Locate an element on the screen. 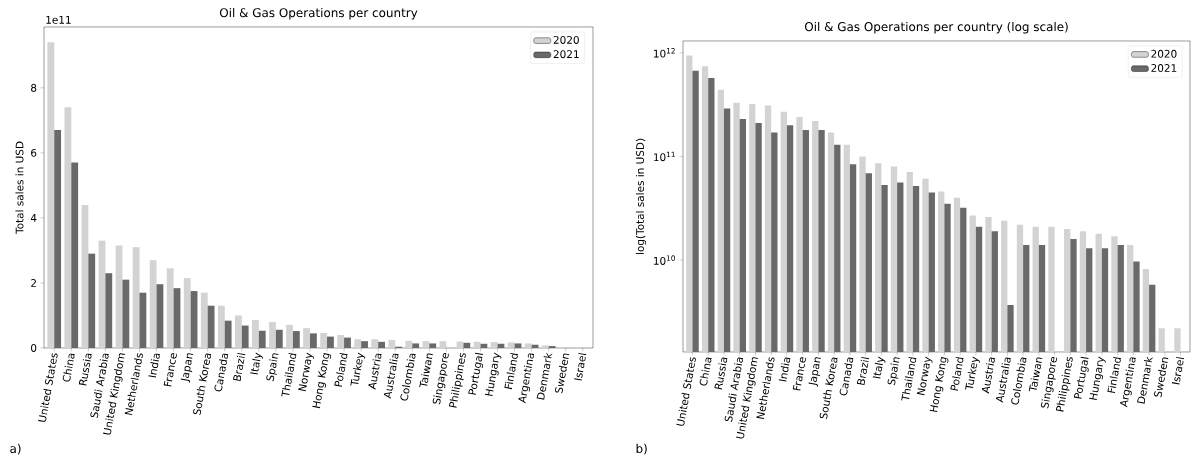 The width and height of the screenshot is (1204, 462). x-tick-label: Japan is located at coordinates (814, 372).